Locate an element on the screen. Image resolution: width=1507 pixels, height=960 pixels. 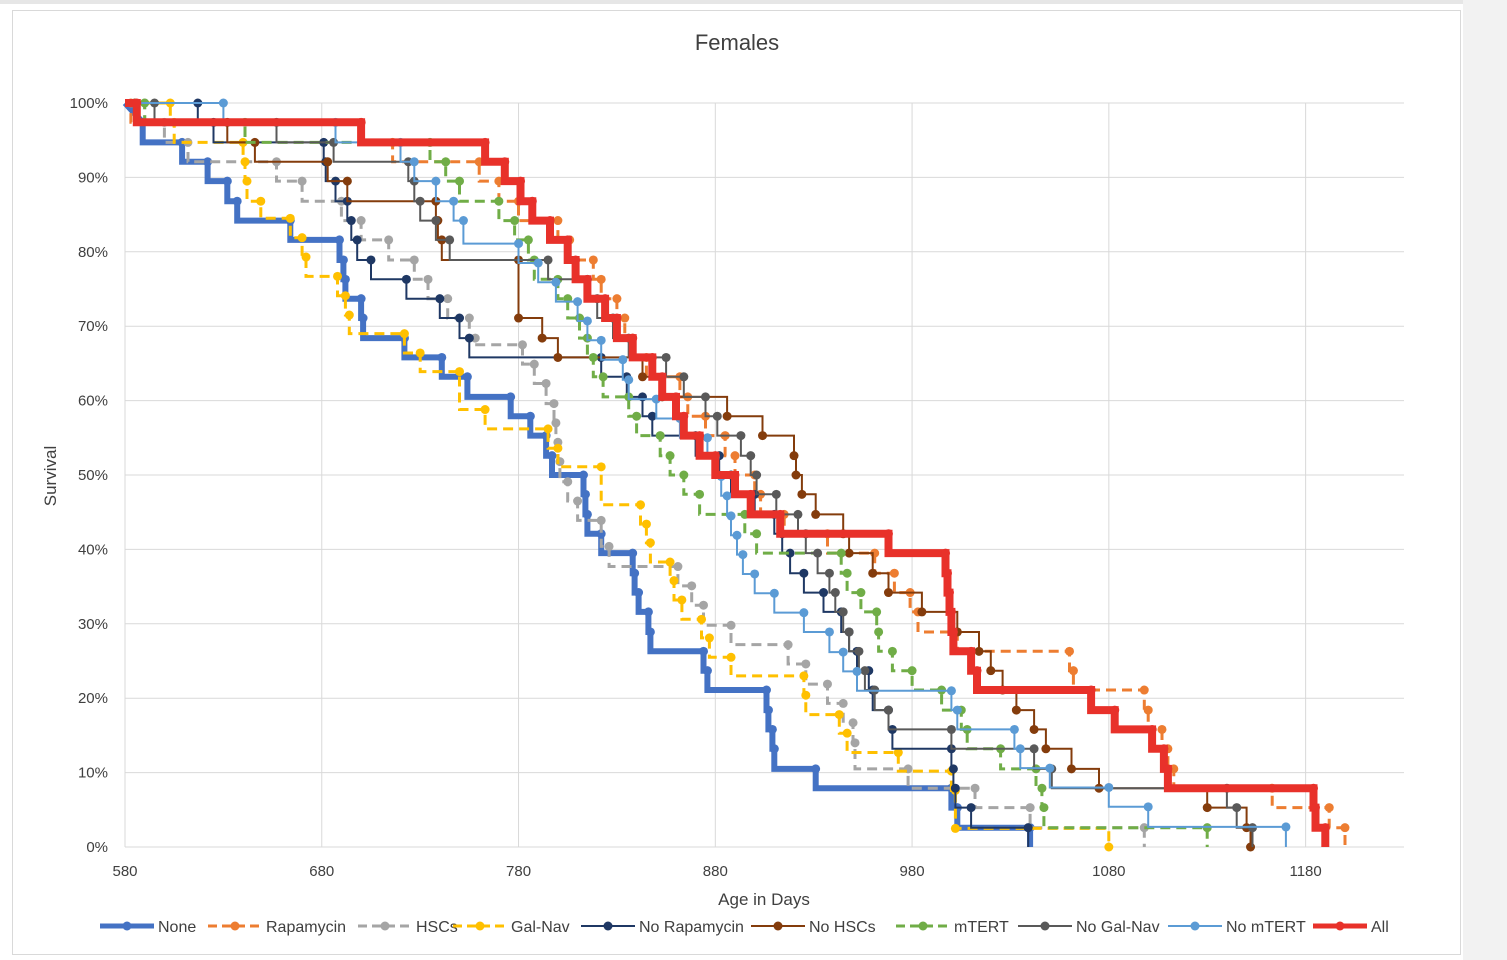
legend-label: mTERT is located at coordinates (981, 927).